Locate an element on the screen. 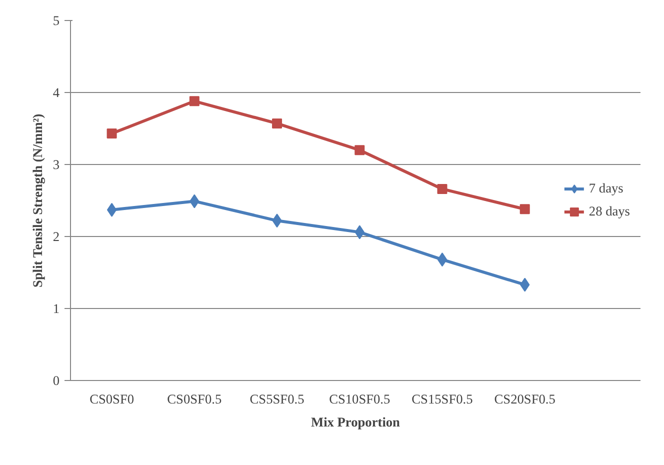  y-tick-label: 1 is located at coordinates (56, 308).